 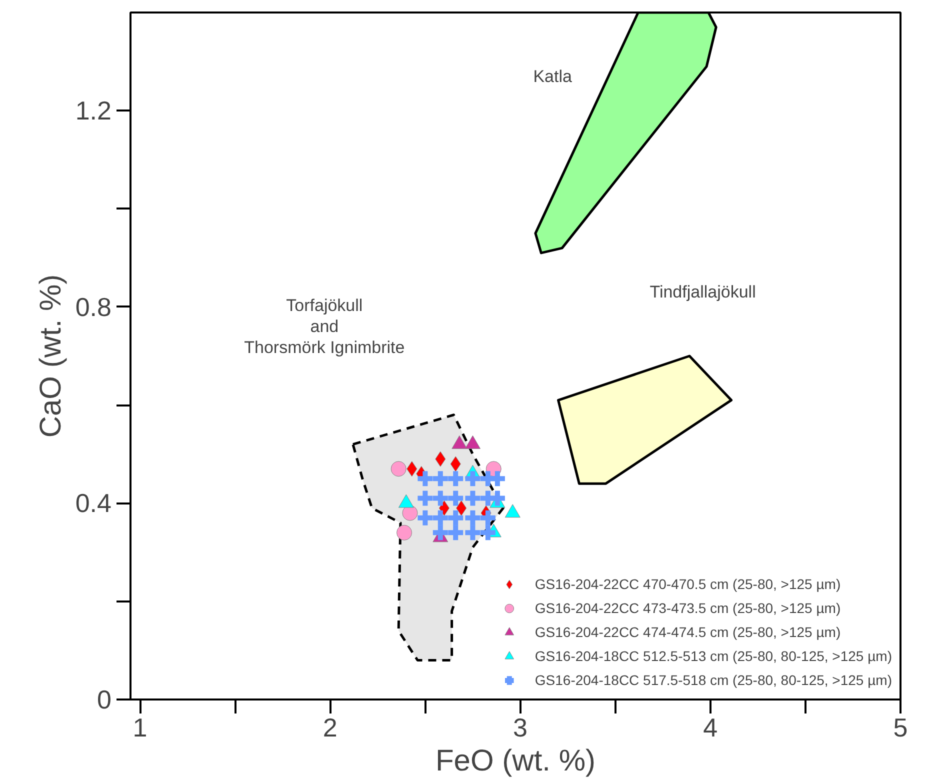 I want to click on legend-label: GS16-204-22CC 474-474.5 cm (25-80, >125 µm), so click(x=687, y=632).